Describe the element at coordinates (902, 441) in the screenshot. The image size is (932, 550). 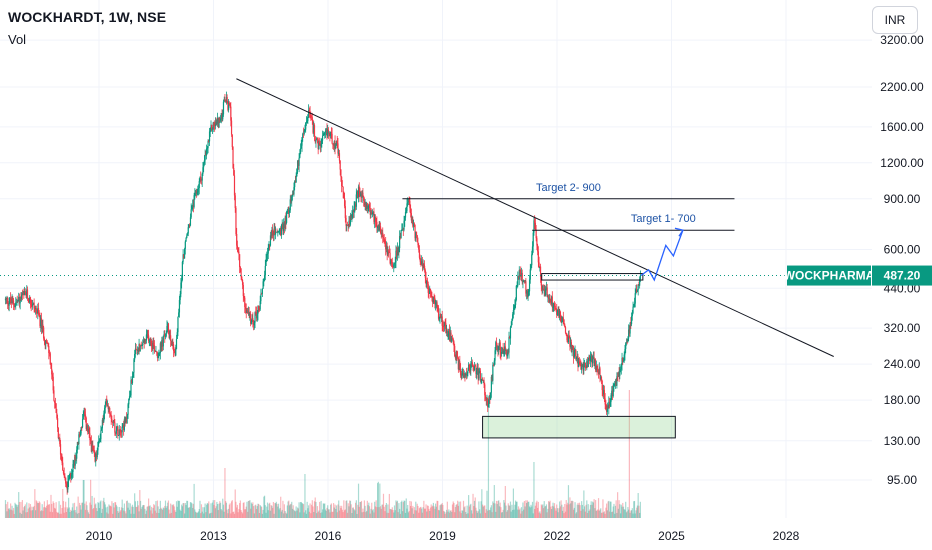
I see `price-tick-label: 130.00` at that location.